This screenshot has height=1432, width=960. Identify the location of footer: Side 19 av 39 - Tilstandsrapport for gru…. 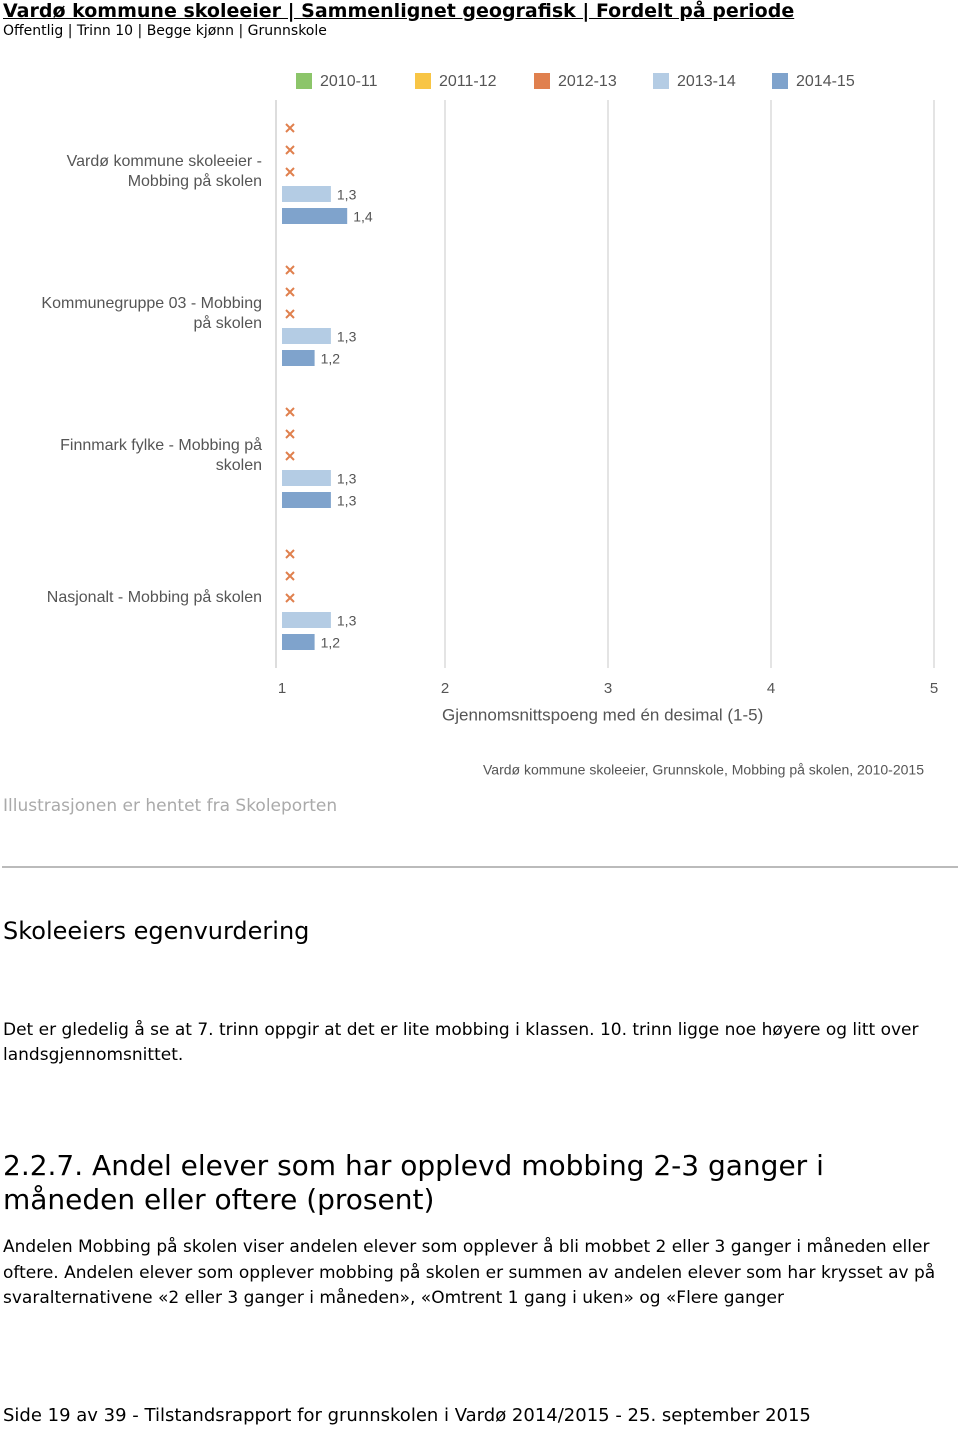
(407, 1415).